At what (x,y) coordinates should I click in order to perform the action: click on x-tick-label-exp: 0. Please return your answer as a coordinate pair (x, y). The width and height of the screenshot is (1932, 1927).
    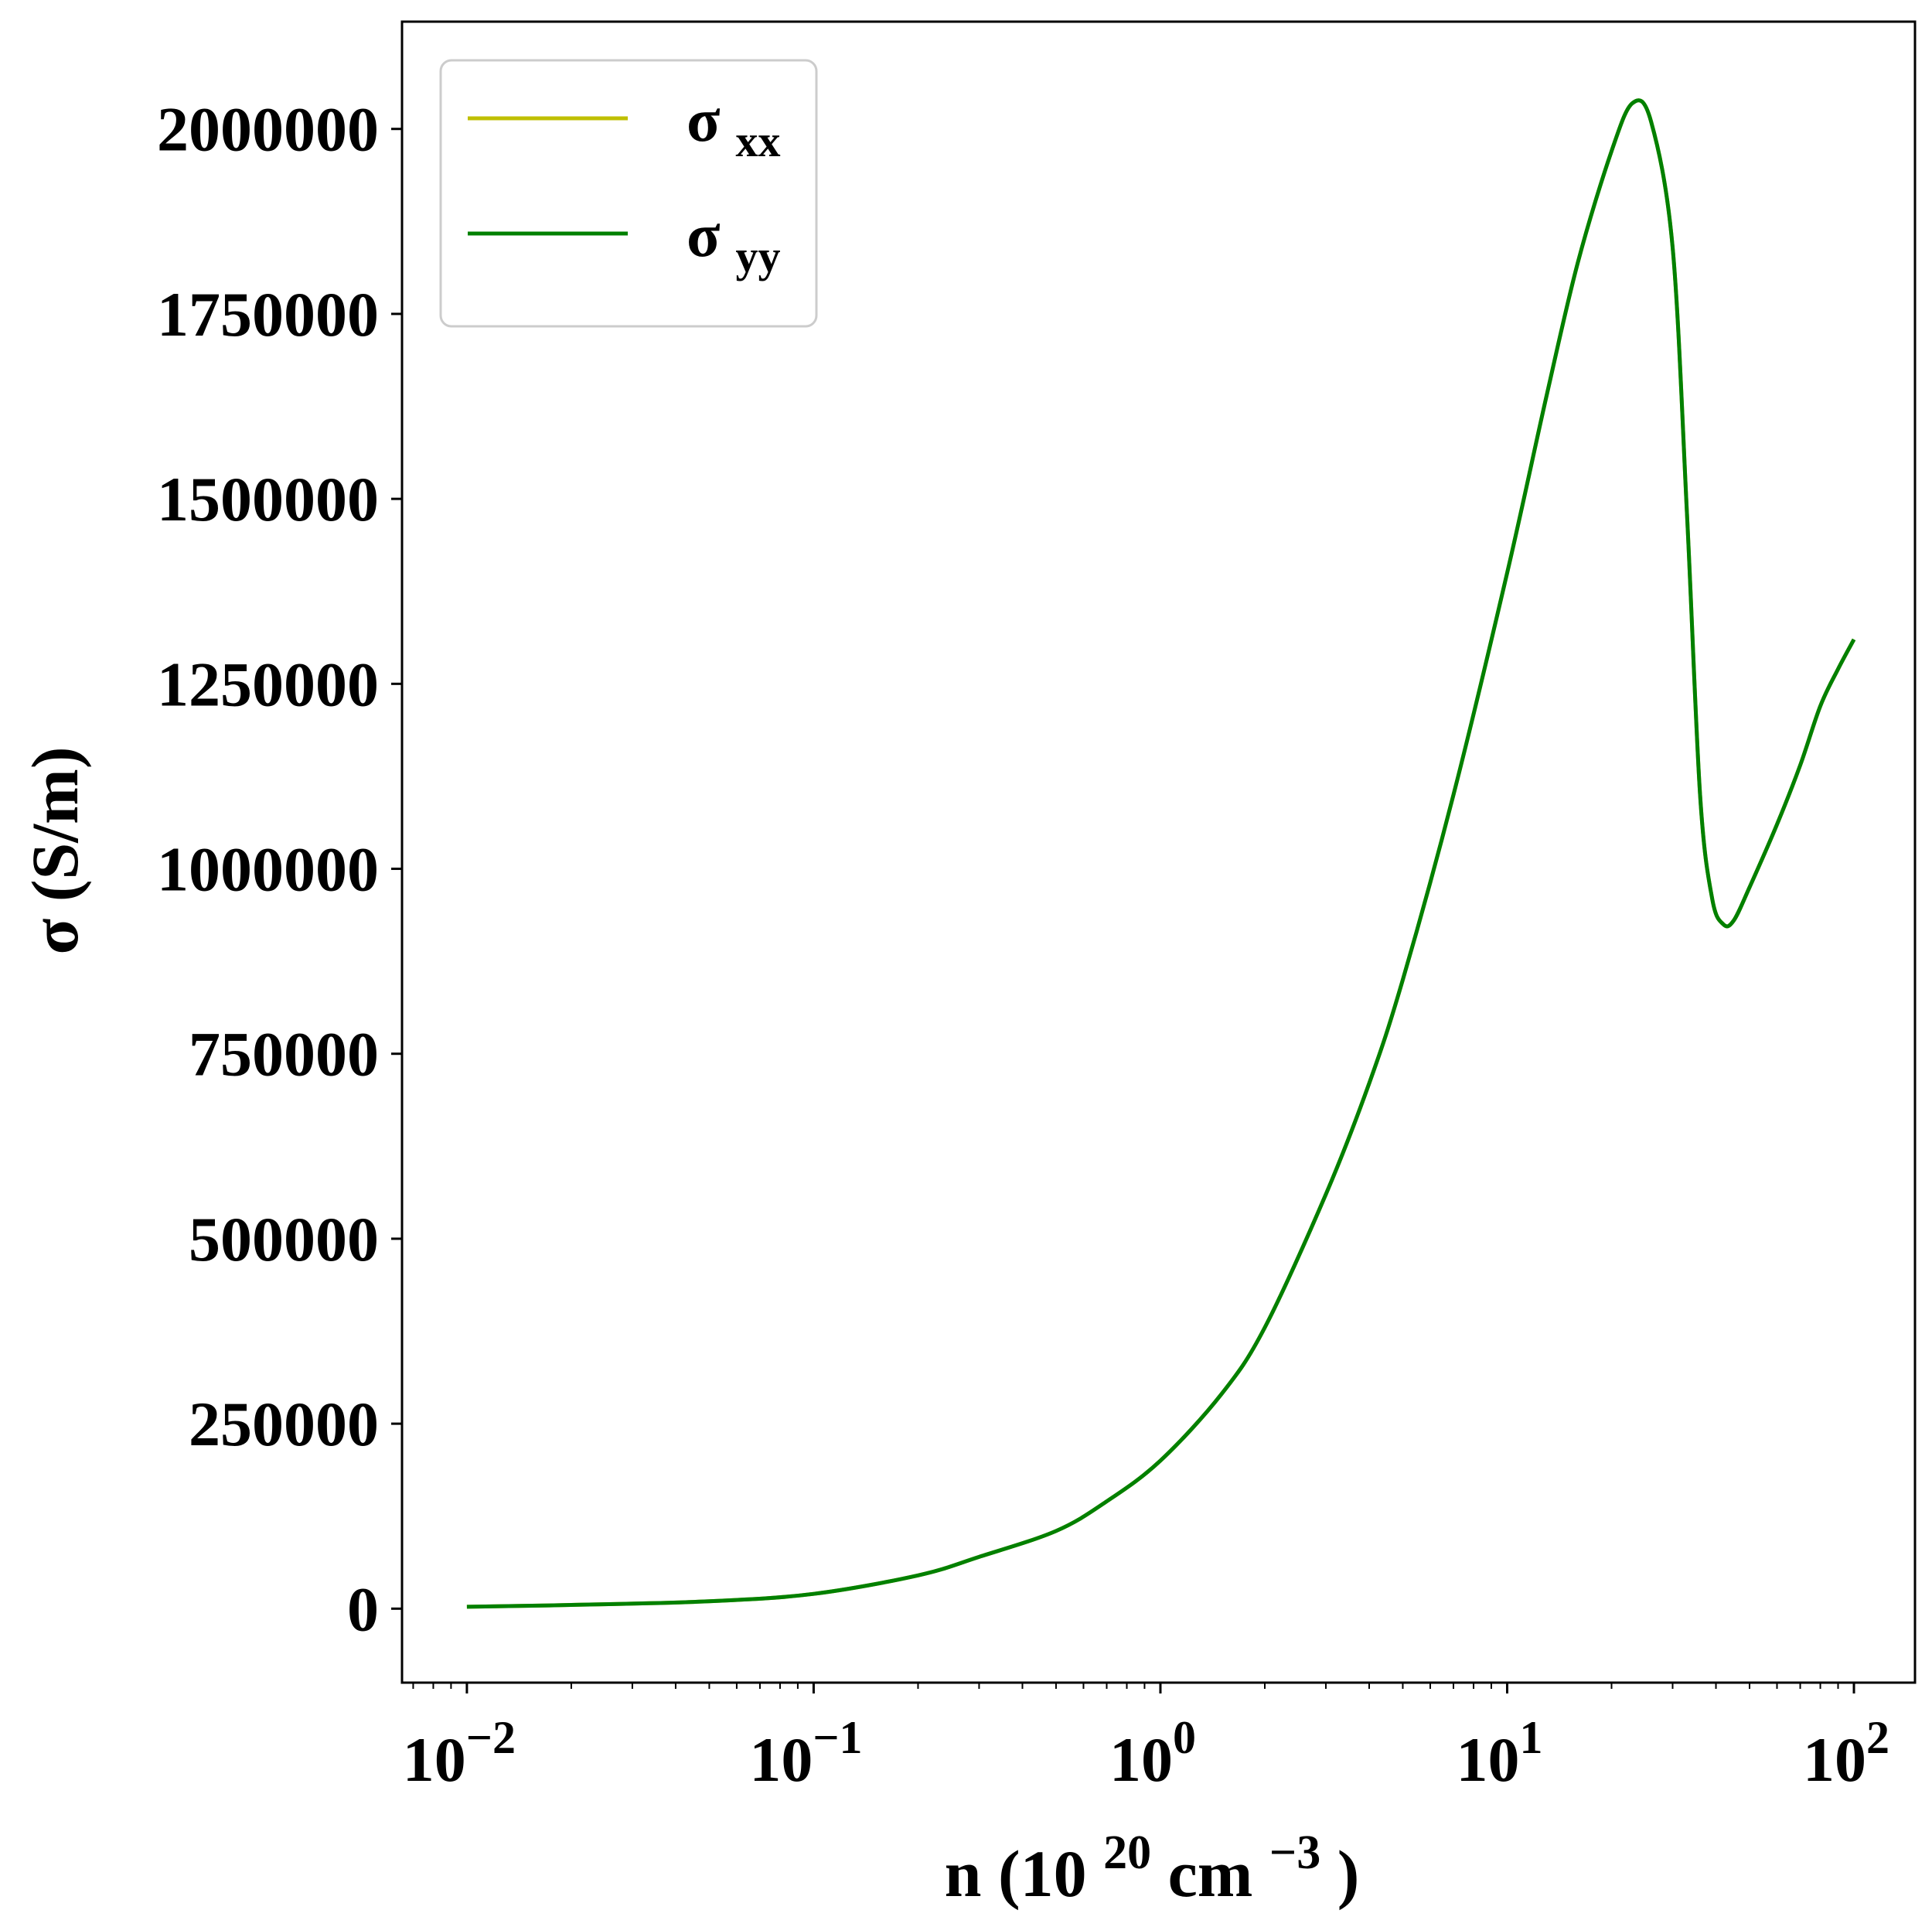
    Looking at the image, I should click on (1184, 1737).